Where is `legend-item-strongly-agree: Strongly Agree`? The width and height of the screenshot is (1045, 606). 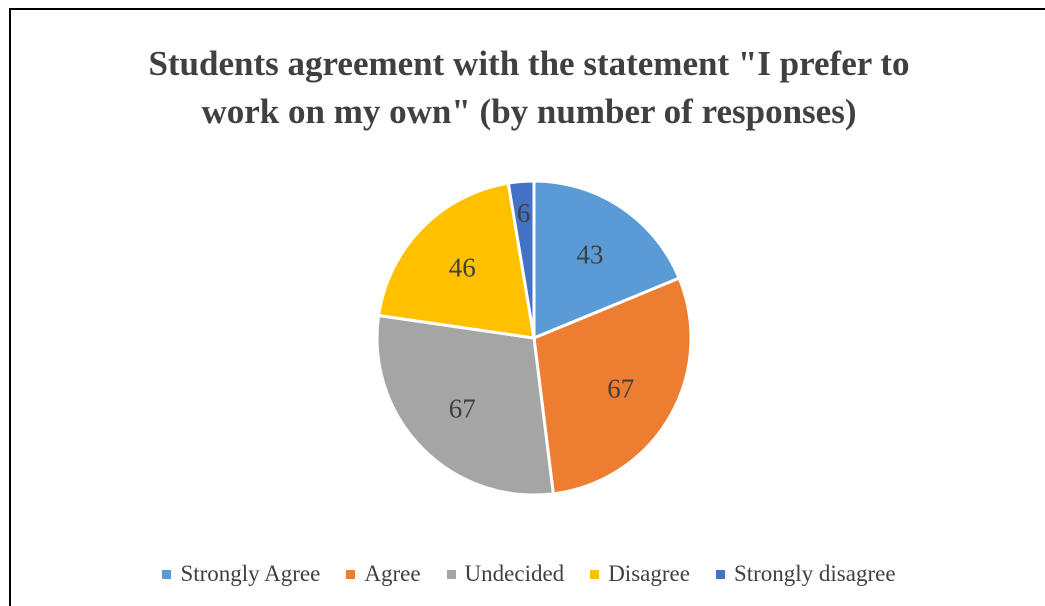
legend-item-strongly-agree: Strongly Agree is located at coordinates (241, 574).